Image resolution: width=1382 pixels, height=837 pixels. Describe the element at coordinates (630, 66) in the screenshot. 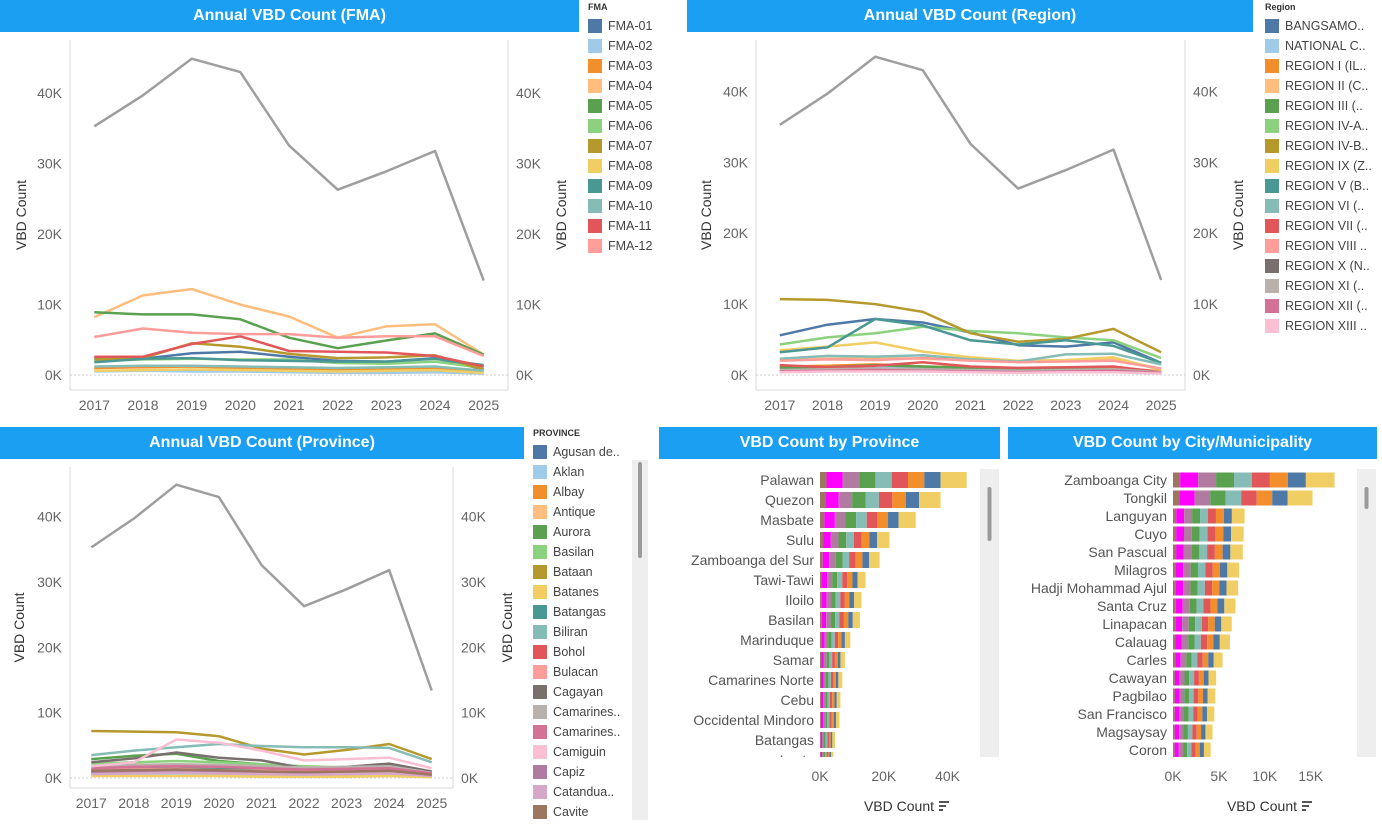

I see `legend-label: FMA-03` at that location.